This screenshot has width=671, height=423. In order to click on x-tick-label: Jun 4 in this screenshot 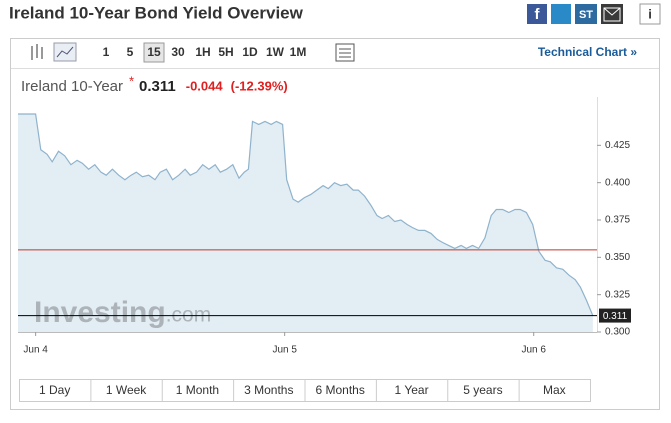, I will do `click(35, 350)`.